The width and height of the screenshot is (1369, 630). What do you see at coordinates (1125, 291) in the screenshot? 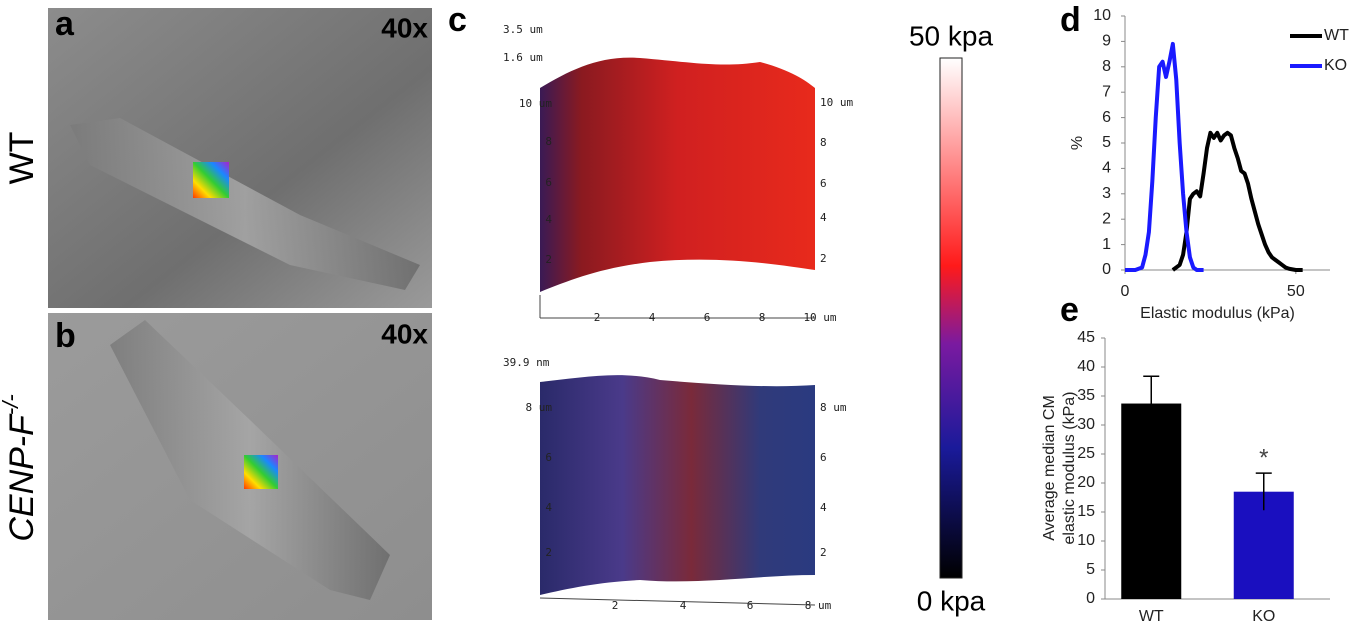
I see `x-tick-label: 0` at bounding box center [1125, 291].